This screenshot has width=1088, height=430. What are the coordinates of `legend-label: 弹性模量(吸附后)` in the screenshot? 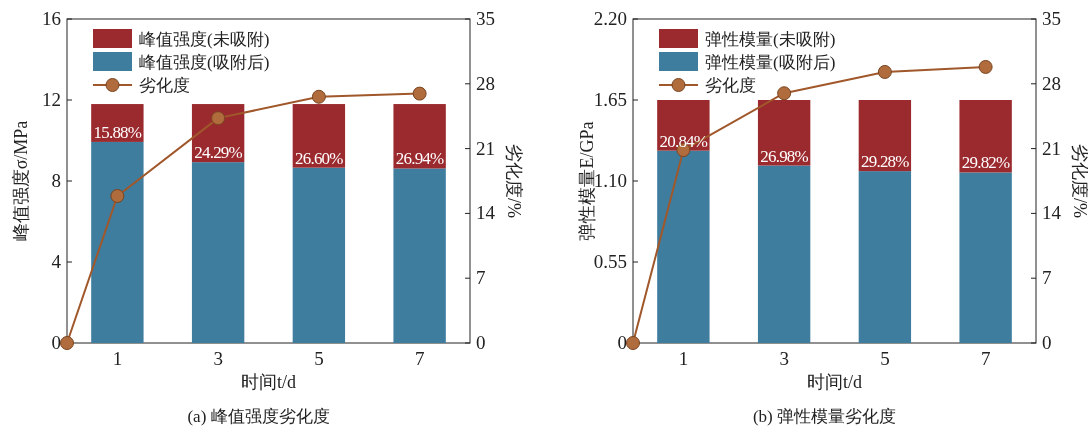 It's located at (770, 62).